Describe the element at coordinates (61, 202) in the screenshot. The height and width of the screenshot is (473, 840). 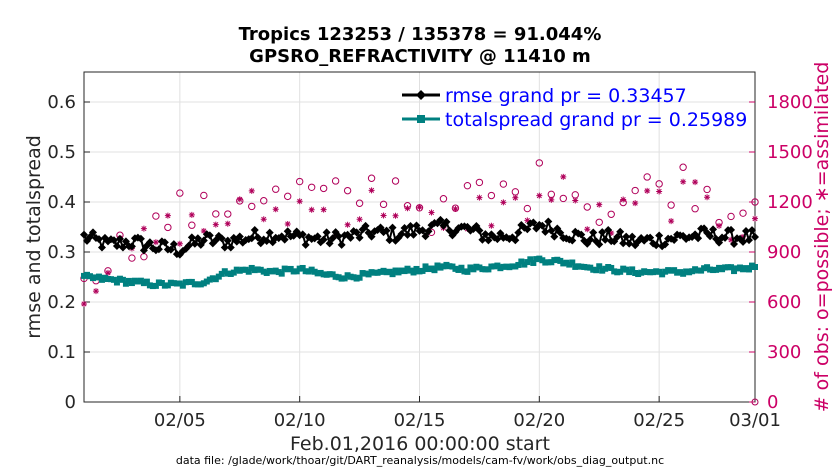
I see `y-tick-label: 0.4` at that location.